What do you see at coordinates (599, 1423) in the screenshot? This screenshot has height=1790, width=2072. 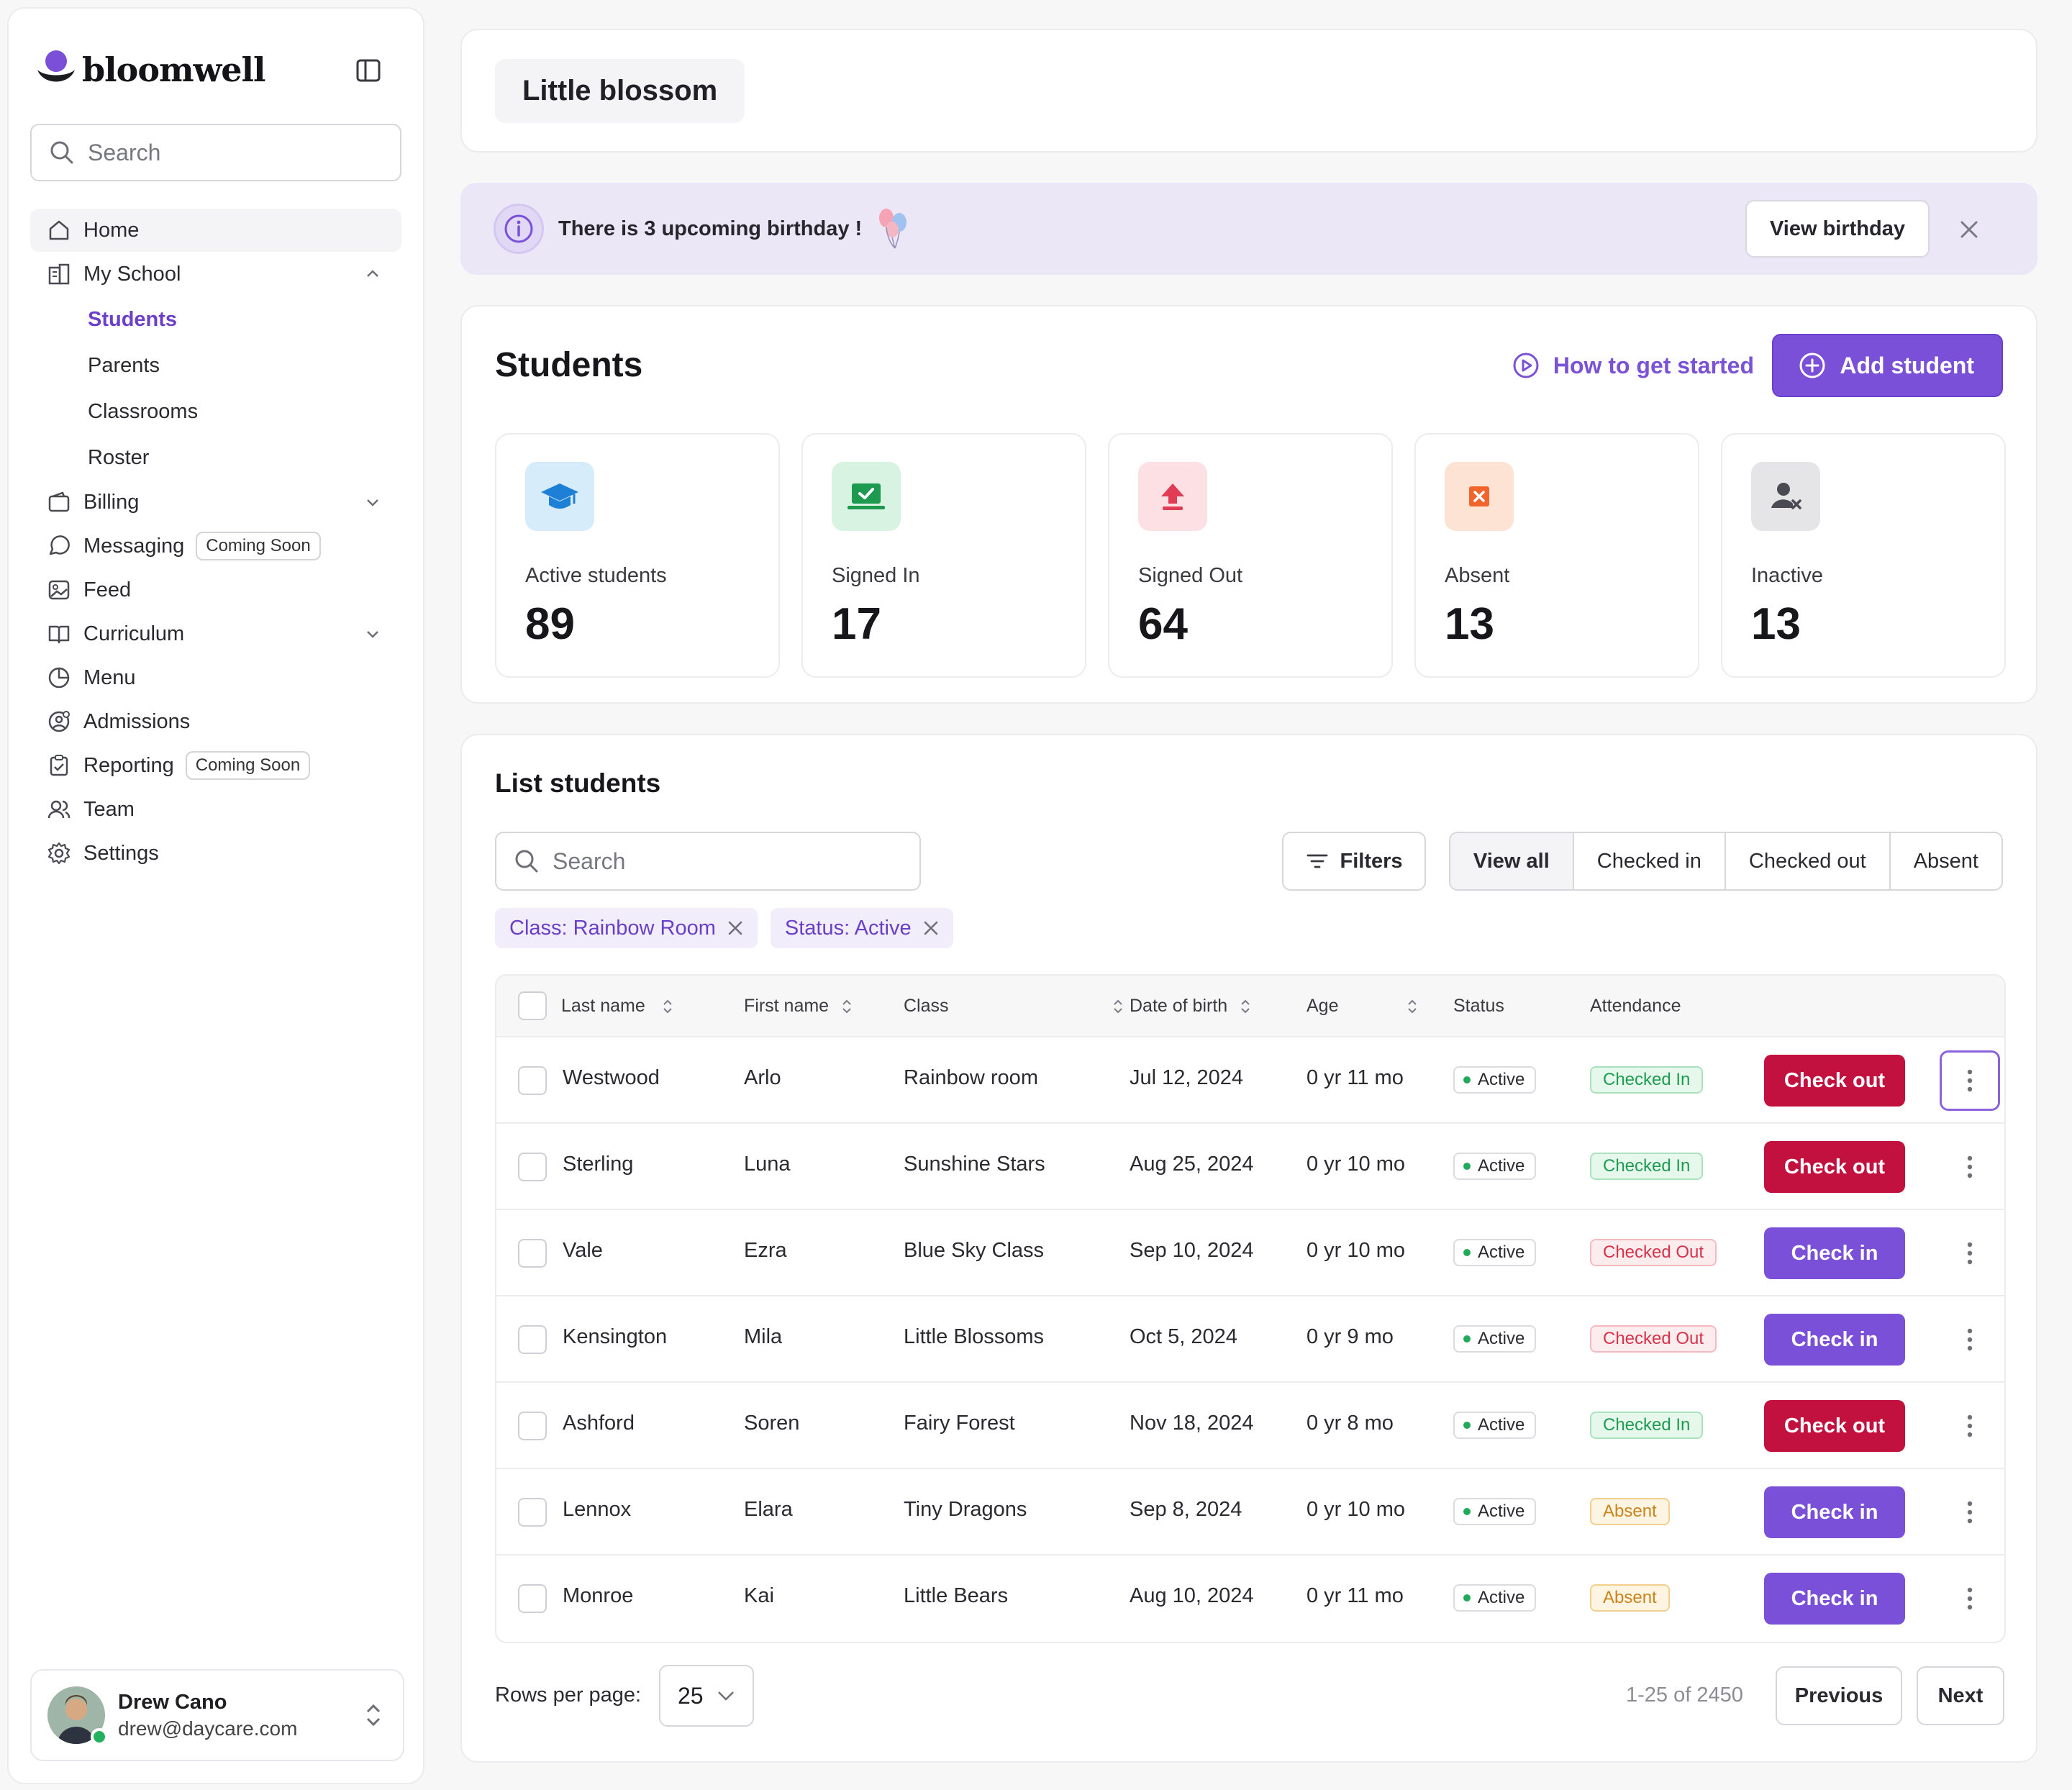 I see `cell-last-name: Ashford` at bounding box center [599, 1423].